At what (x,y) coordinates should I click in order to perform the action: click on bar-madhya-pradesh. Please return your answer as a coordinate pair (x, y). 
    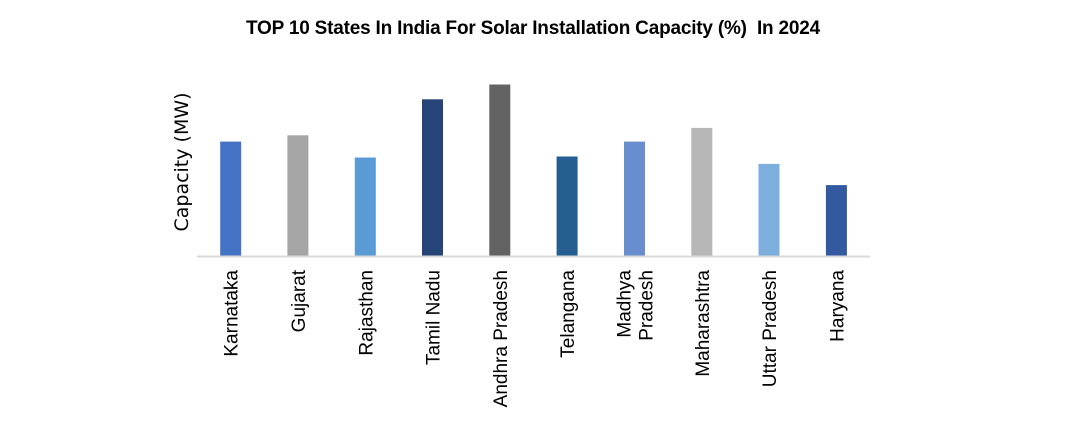
    Looking at the image, I should click on (634, 198).